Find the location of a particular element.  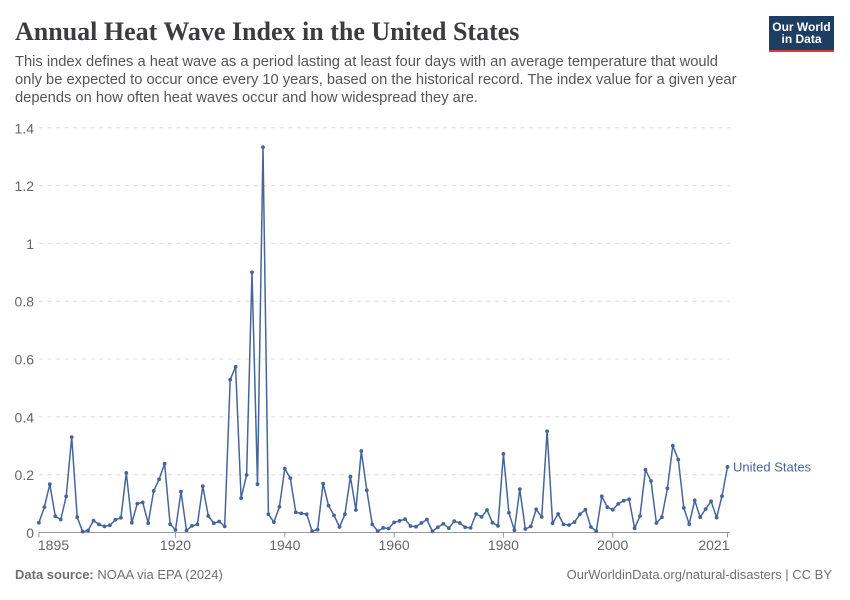

svg-text: 1895 is located at coordinates (53, 545).